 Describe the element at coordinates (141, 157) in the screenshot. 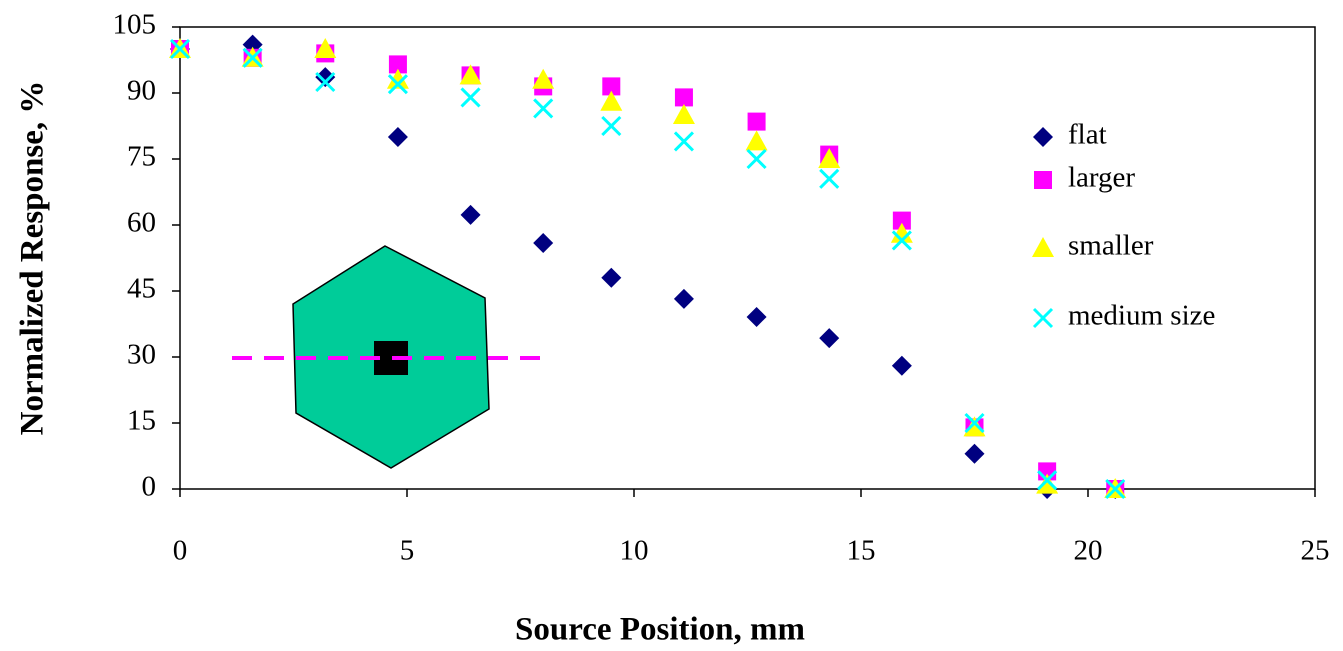

I see `y-tick-label: 75` at that location.